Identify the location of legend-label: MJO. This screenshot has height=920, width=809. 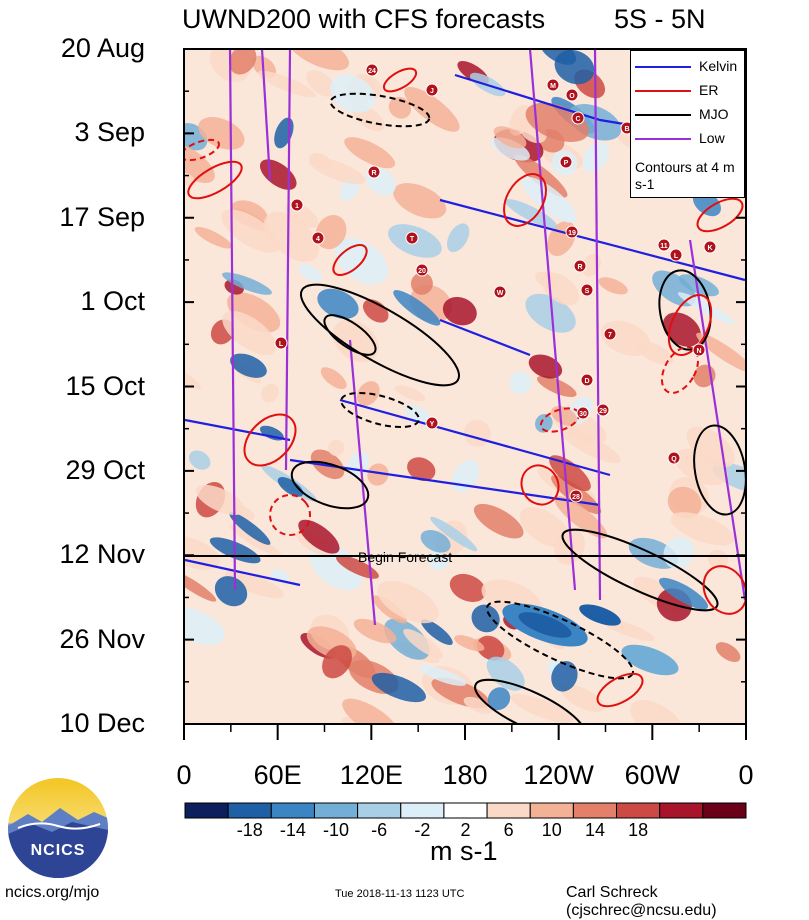
(714, 114).